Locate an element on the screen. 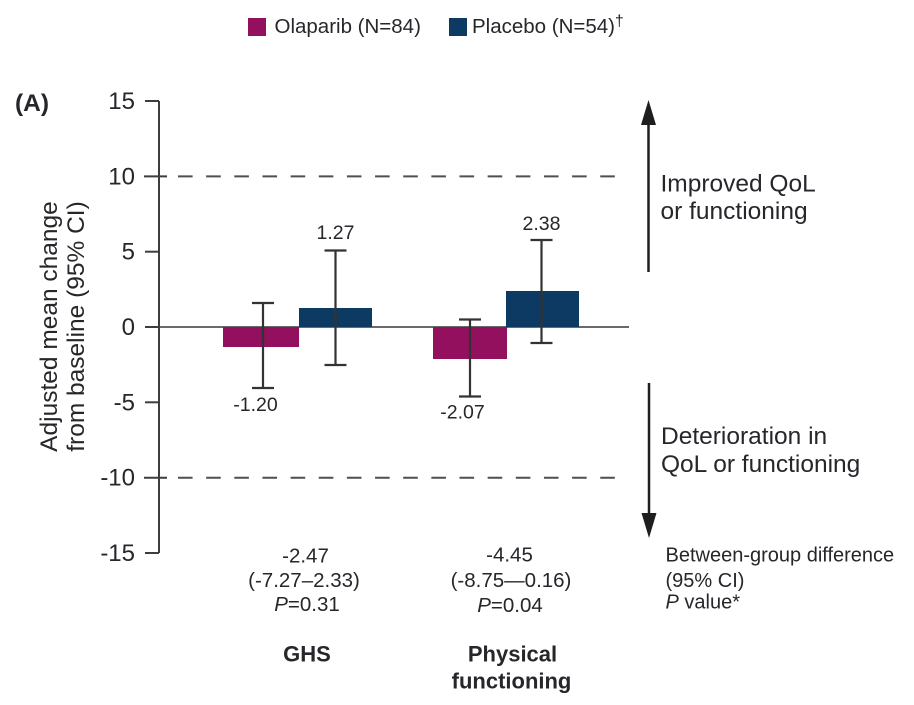 The image size is (914, 705). svg-text: or functioning is located at coordinates (734, 211).